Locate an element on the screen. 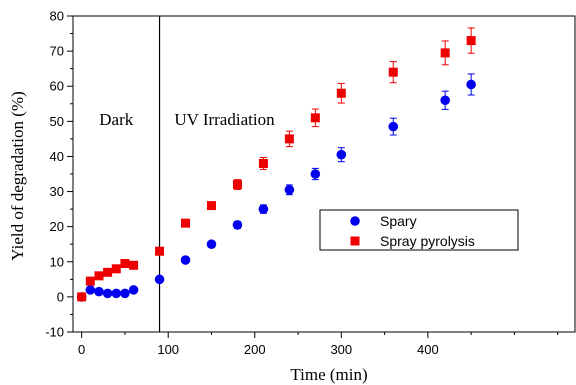 This screenshot has width=576, height=385. x-tick-label: 0 is located at coordinates (81, 349).